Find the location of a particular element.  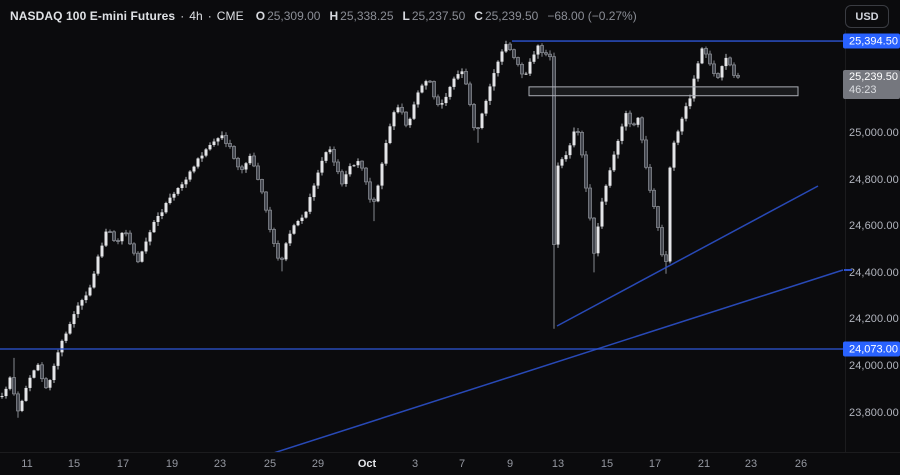

trendline is located at coordinates (687, 256).